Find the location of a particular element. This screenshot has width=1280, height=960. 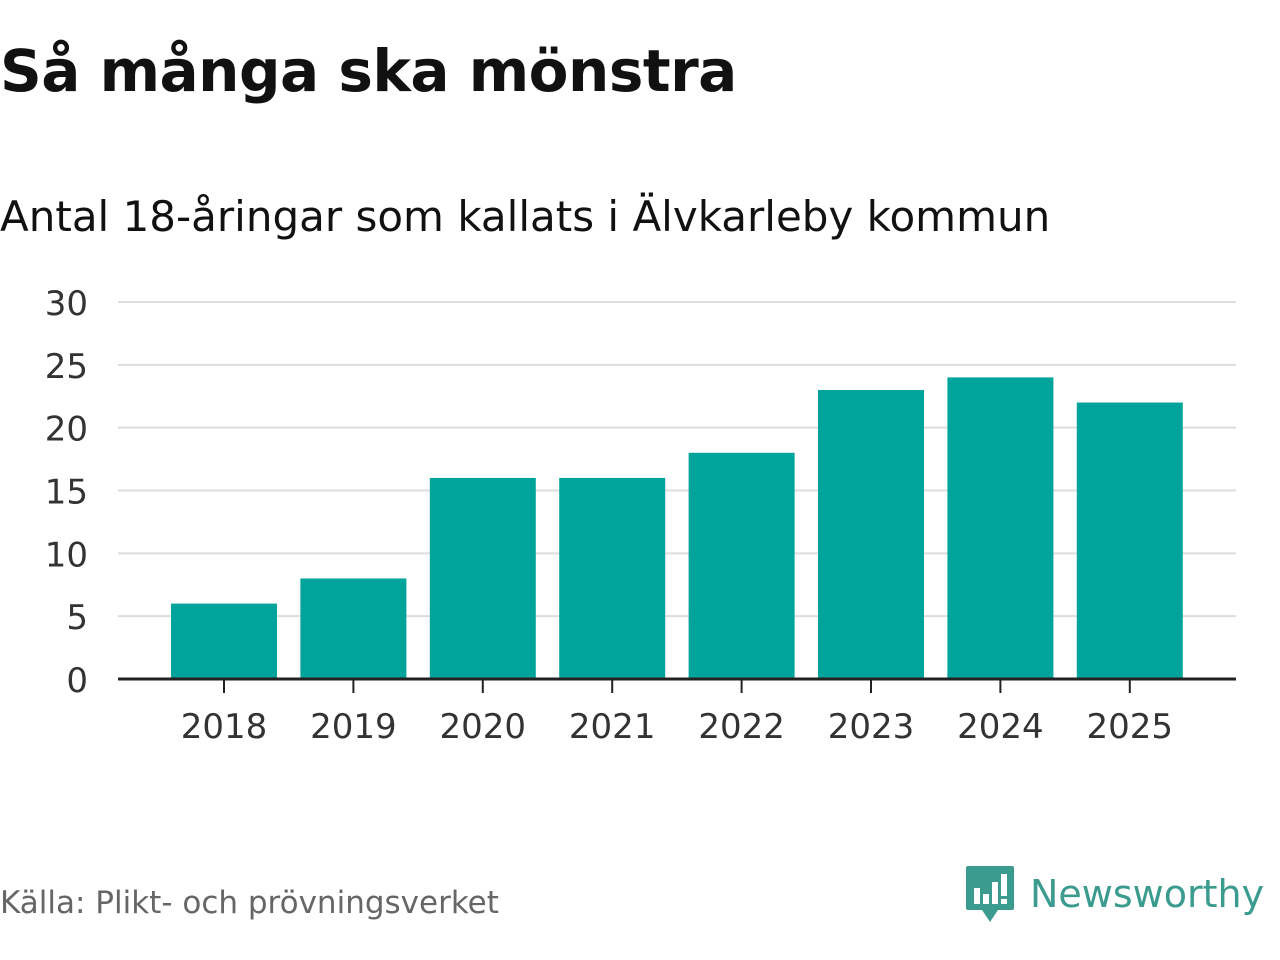

bar-2025 is located at coordinates (1129, 540).